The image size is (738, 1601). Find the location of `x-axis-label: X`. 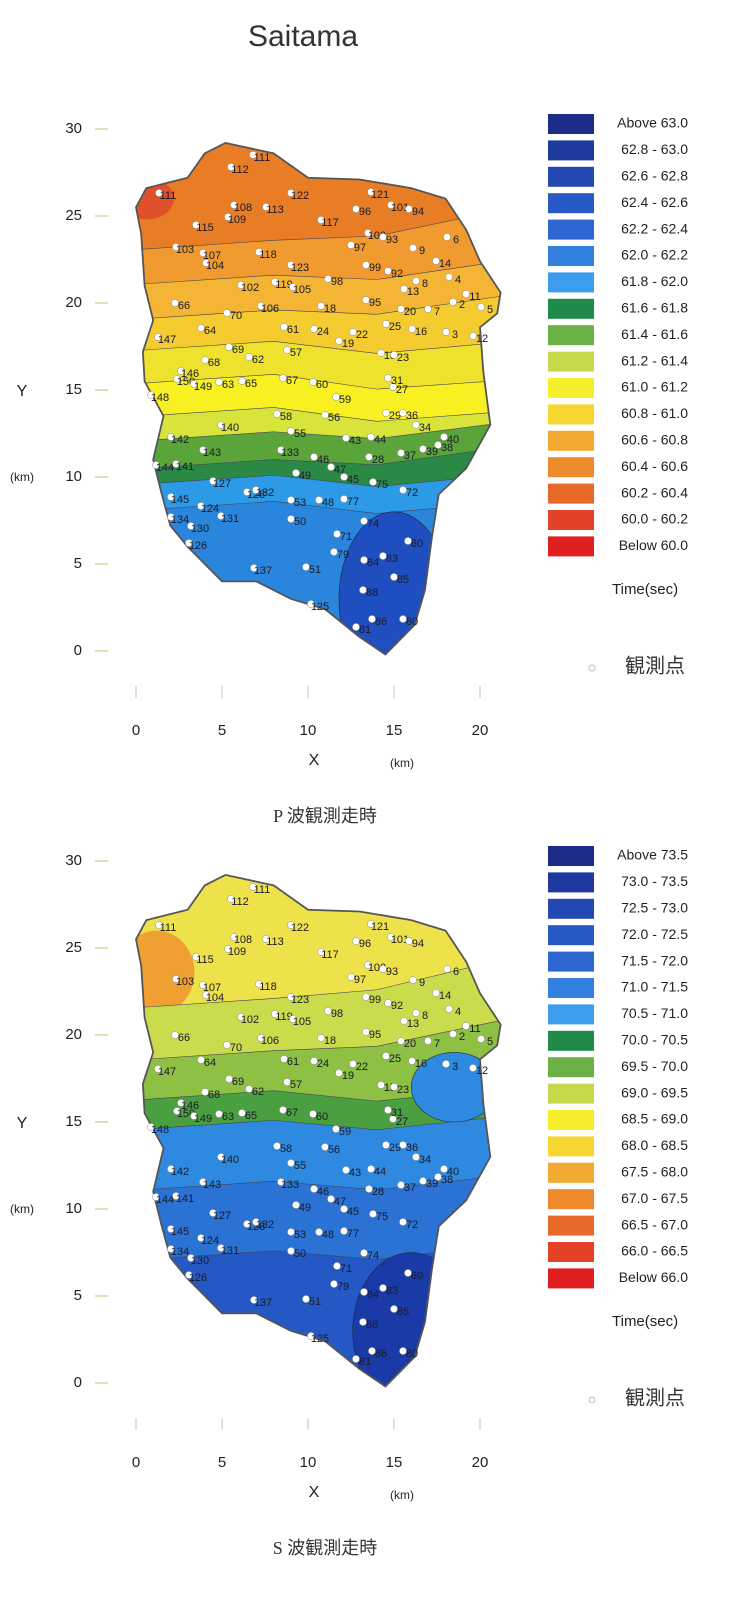

x-axis-label: X is located at coordinates (314, 760).